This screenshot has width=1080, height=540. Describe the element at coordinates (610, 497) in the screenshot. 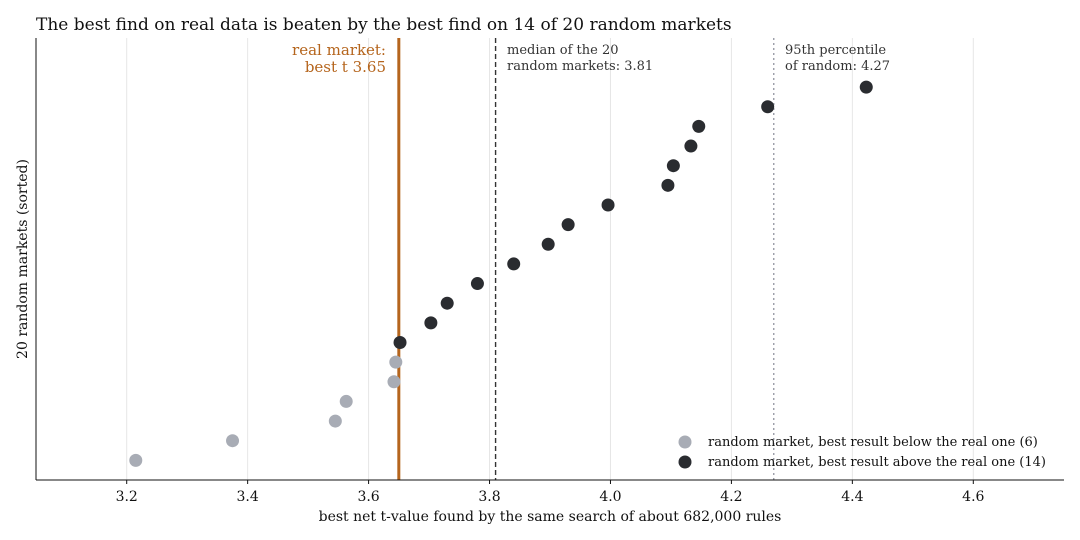

I see `x-tick-label: 4.0` at that location.